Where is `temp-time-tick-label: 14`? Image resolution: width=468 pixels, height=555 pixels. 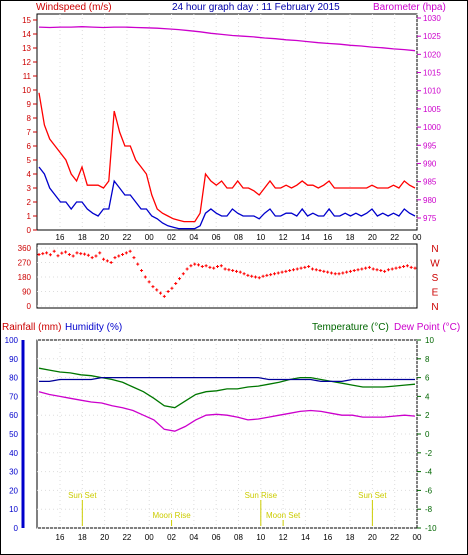 temp-time-tick-label: 14 is located at coordinates (305, 537).